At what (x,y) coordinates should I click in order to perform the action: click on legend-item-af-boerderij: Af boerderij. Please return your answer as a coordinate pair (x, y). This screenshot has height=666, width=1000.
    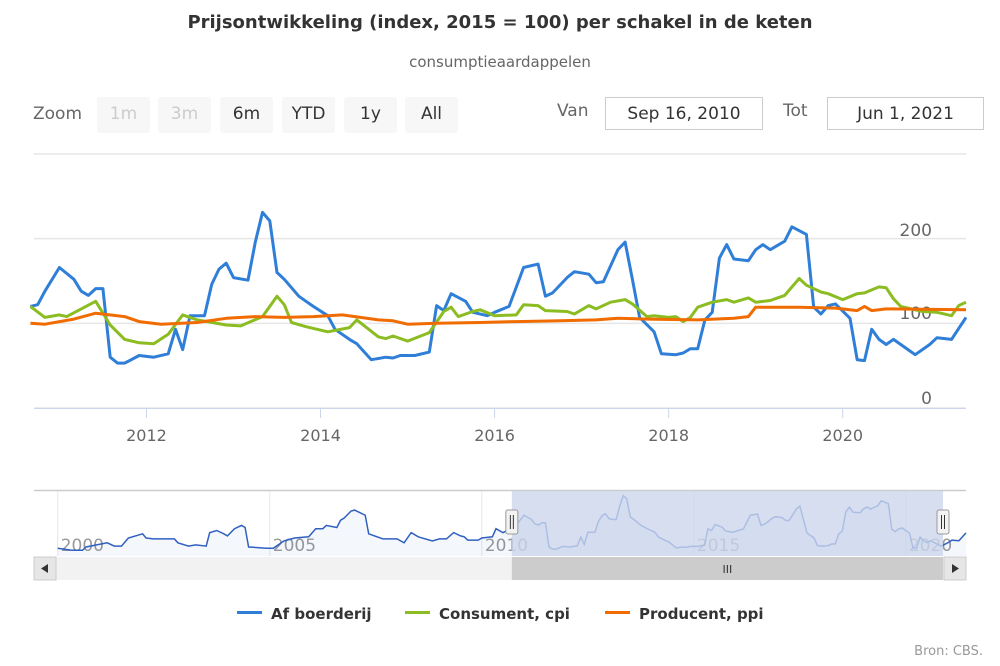
    Looking at the image, I should click on (304, 614).